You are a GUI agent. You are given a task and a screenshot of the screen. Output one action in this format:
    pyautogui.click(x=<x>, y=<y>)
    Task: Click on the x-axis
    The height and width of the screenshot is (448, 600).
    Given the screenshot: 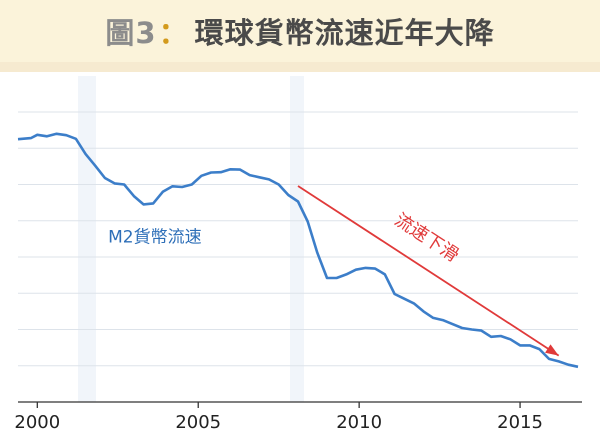 What is the action you would take?
    pyautogui.click(x=300, y=404)
    